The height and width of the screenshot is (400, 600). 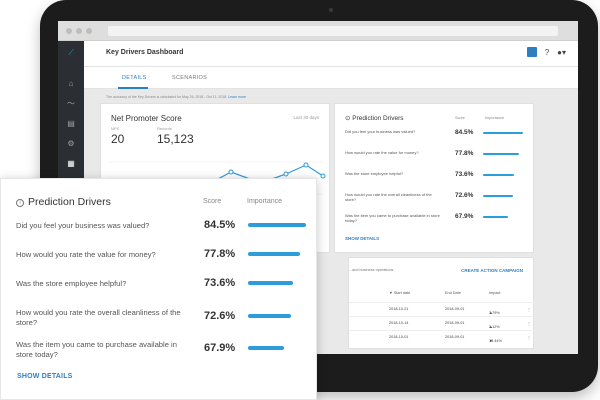 What do you see at coordinates (374, 118) in the screenshot?
I see `prediction-drivers-title: ⊙ Prediction Drivers` at bounding box center [374, 118].